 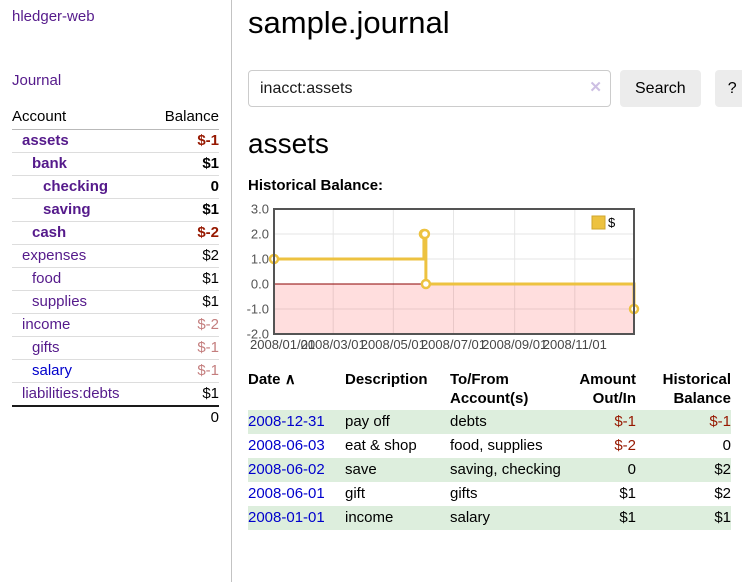 I want to click on register-header-amount: Amount Out/In, so click(x=607, y=389).